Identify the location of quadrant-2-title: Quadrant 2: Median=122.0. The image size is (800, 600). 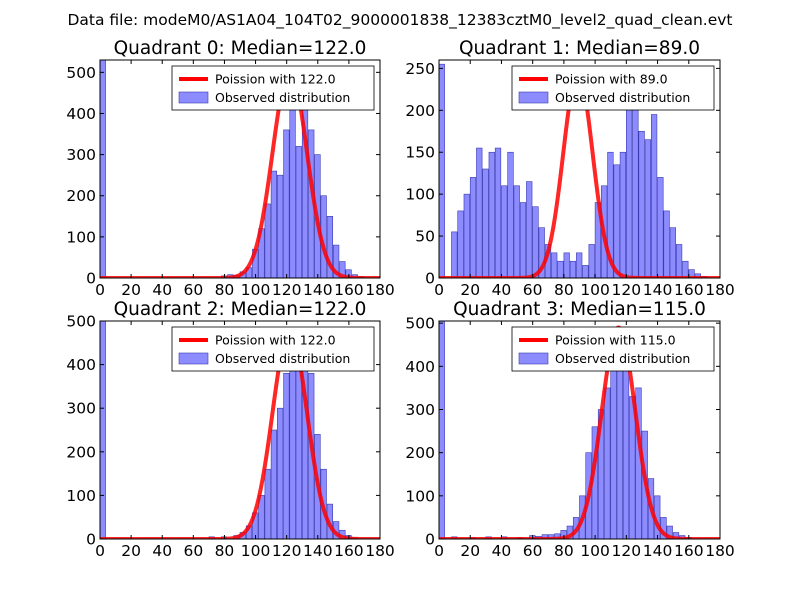
(240, 309).